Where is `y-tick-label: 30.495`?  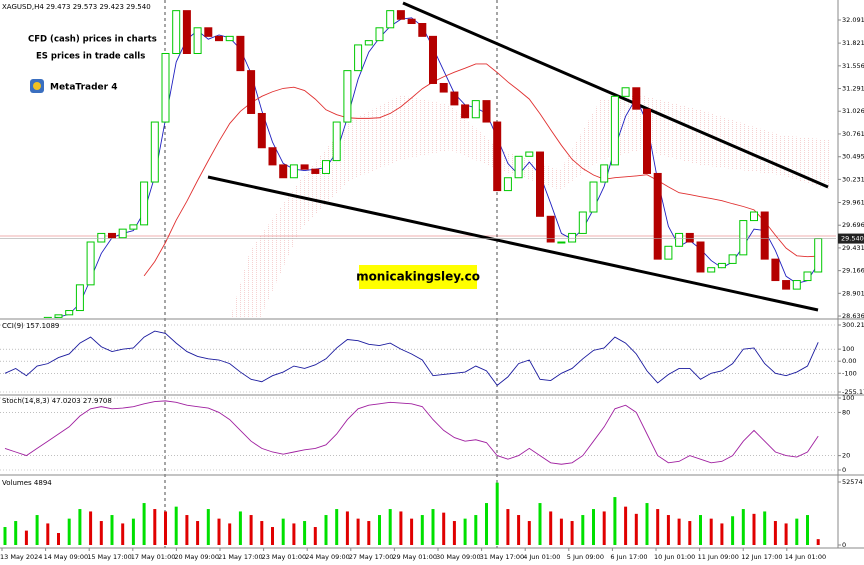 y-tick-label: 30.495 is located at coordinates (853, 157).